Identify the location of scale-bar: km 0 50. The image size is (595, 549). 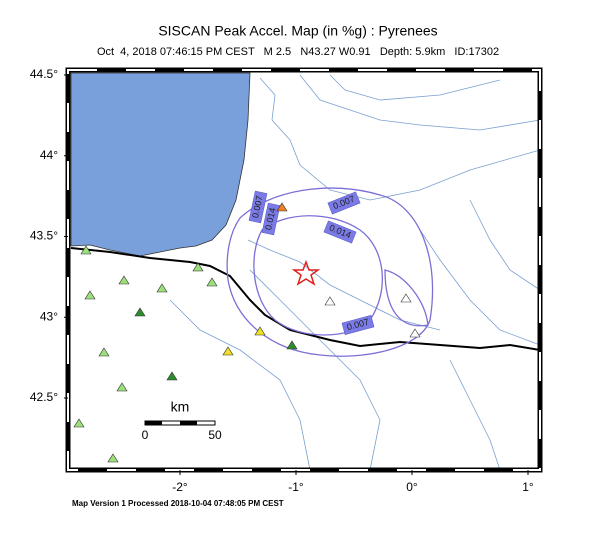
(182, 420).